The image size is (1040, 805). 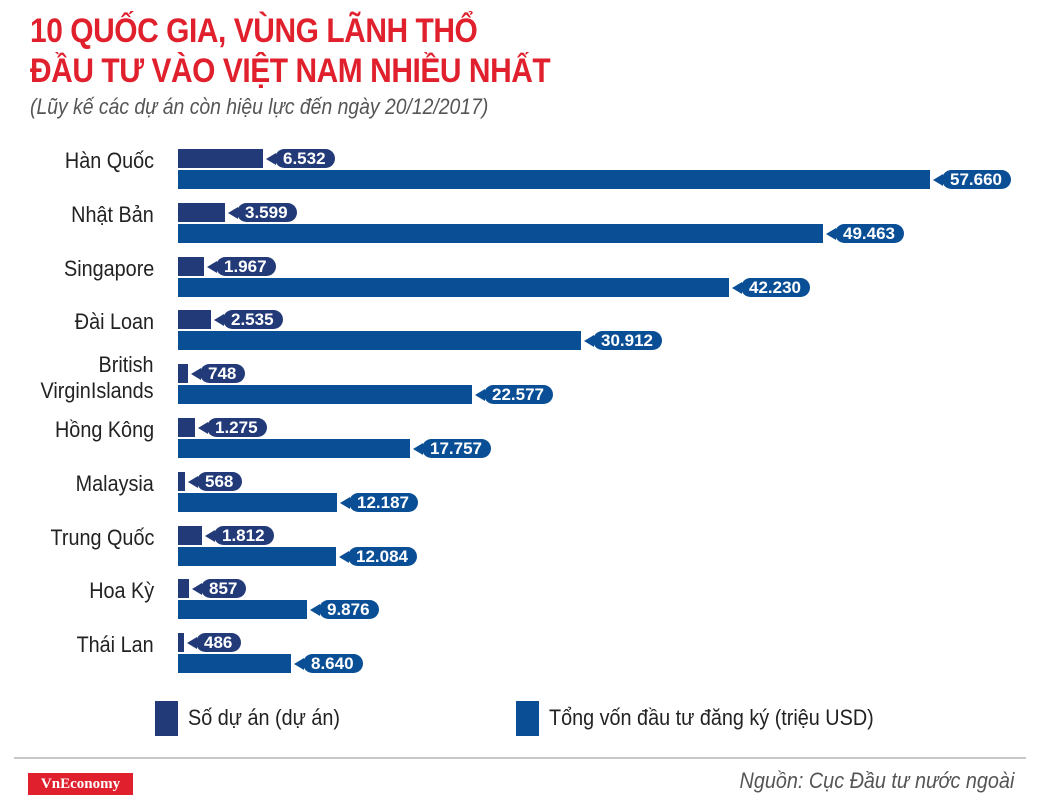 What do you see at coordinates (520, 493) in the screenshot?
I see `chart-row: Malaysia 568 12.187` at bounding box center [520, 493].